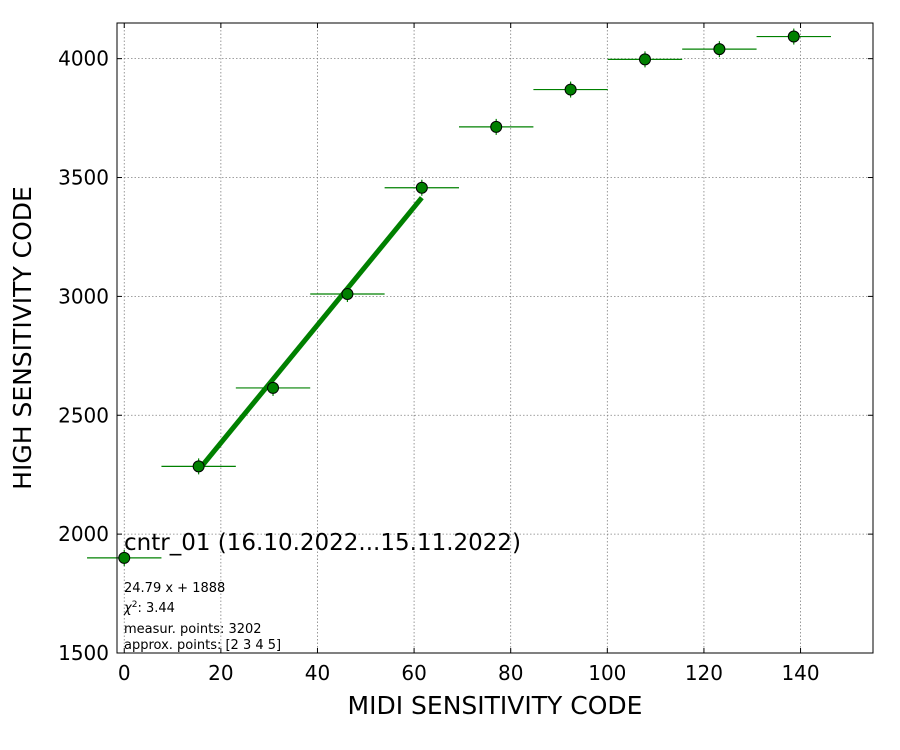 This screenshot has width=900, height=750. I want to click on y-tick-label: 2500, so click(83, 415).